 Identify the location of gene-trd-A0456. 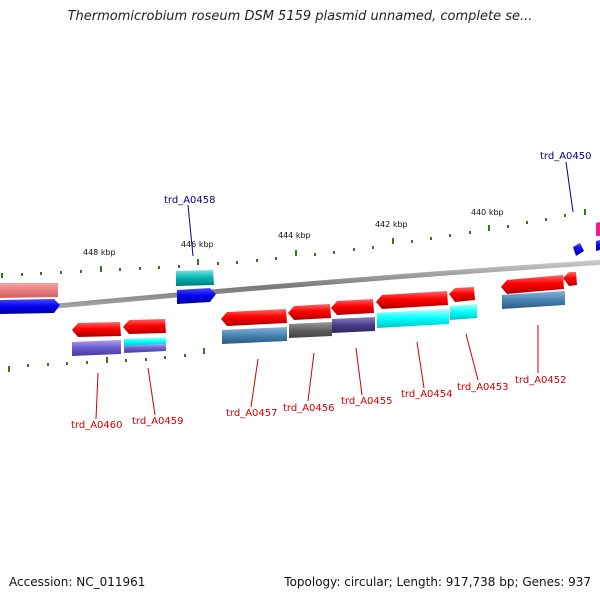
(309, 312).